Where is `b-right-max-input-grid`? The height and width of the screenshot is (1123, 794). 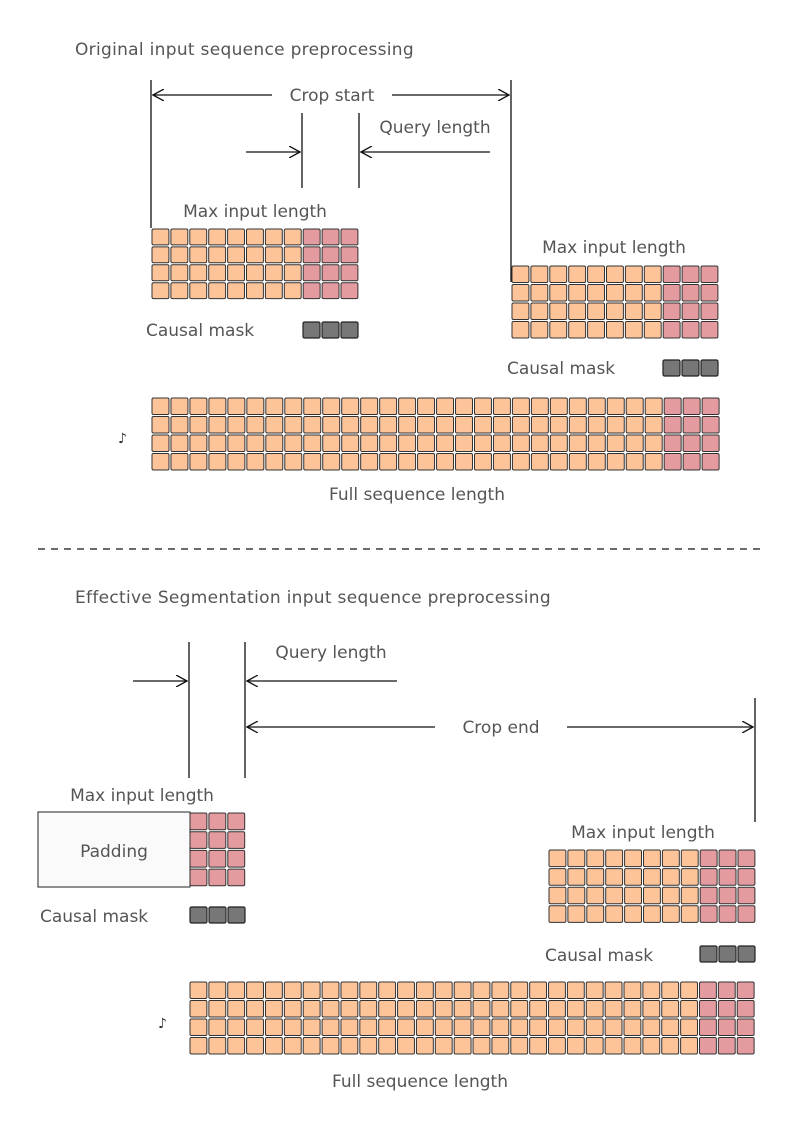 b-right-max-input-grid is located at coordinates (652, 886).